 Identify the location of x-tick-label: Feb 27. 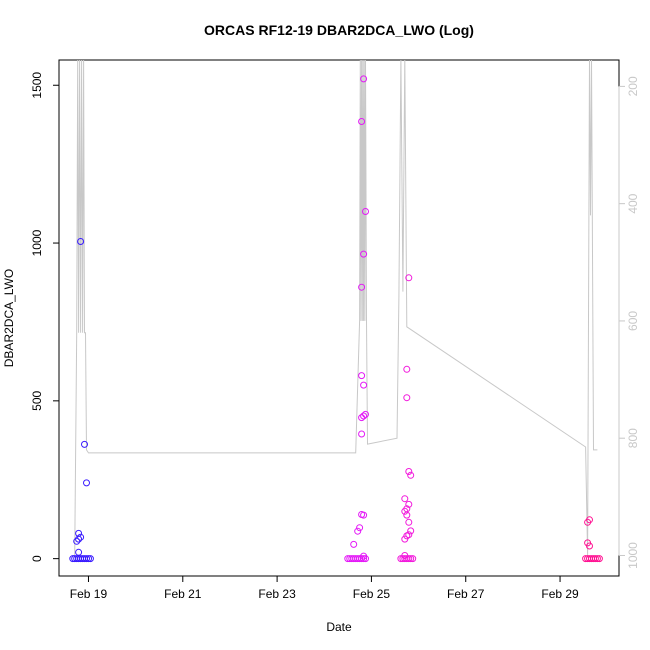
(466, 594).